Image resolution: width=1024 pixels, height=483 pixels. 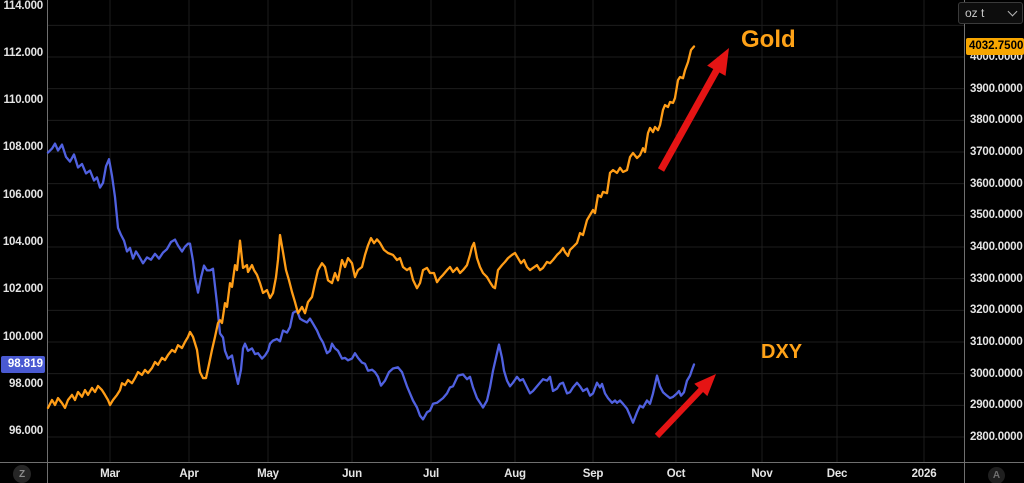 What do you see at coordinates (515, 474) in the screenshot?
I see `x-axis-tick: Aug` at bounding box center [515, 474].